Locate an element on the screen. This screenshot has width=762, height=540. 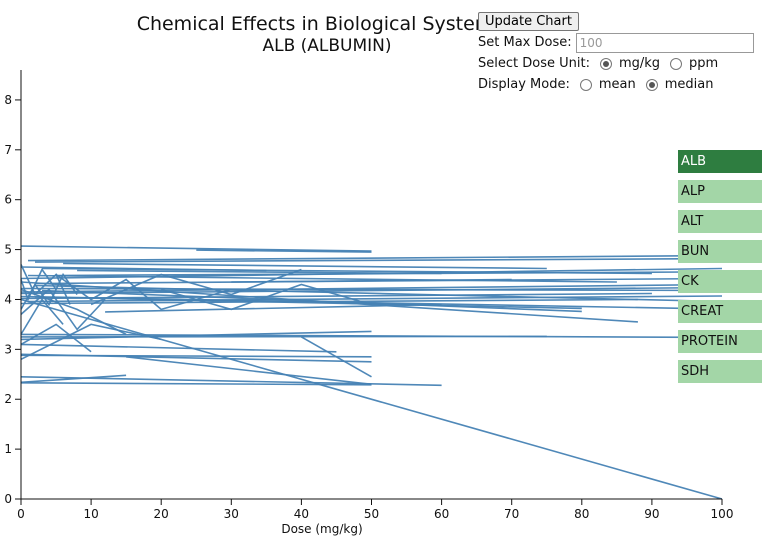
update-chart-button: Update Chart is located at coordinates (528, 21).